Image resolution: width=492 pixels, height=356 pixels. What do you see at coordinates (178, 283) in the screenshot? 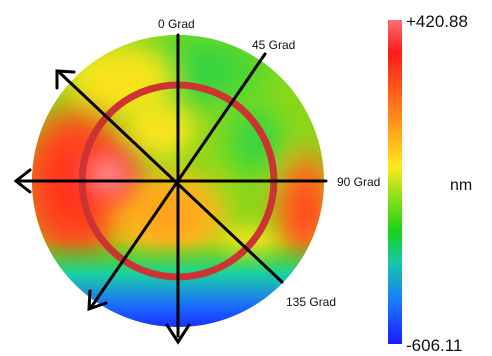
I see `map-blue-bottom-region` at bounding box center [178, 283].